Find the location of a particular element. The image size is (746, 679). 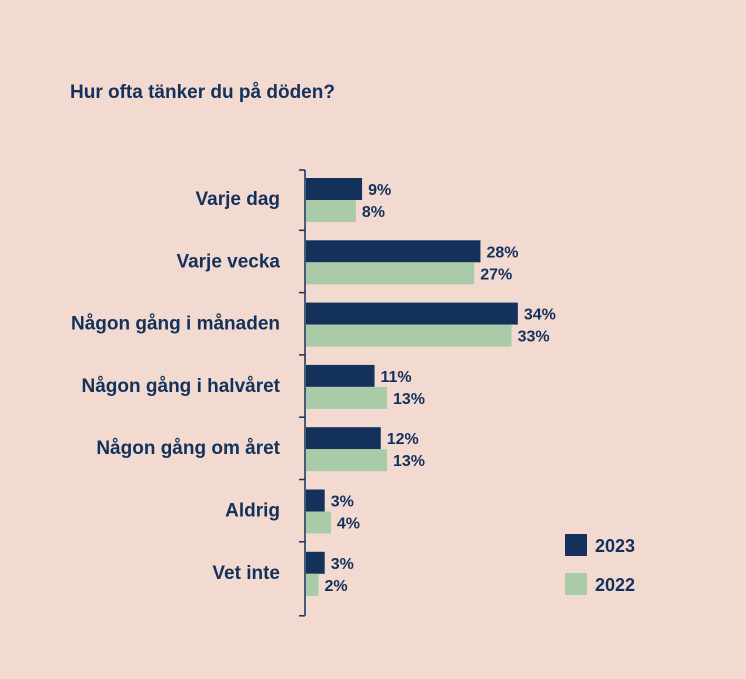

legend-label: 2022 is located at coordinates (615, 585).